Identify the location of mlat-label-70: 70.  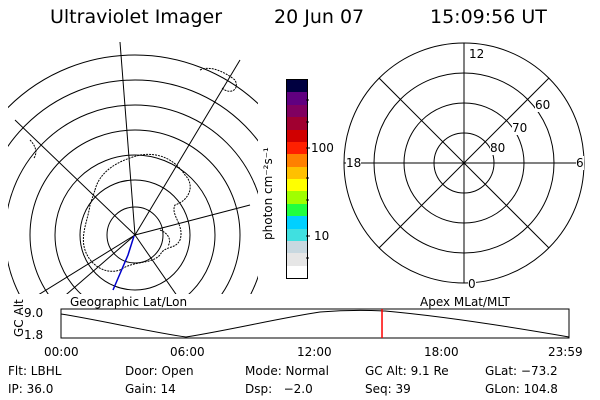
(520, 128).